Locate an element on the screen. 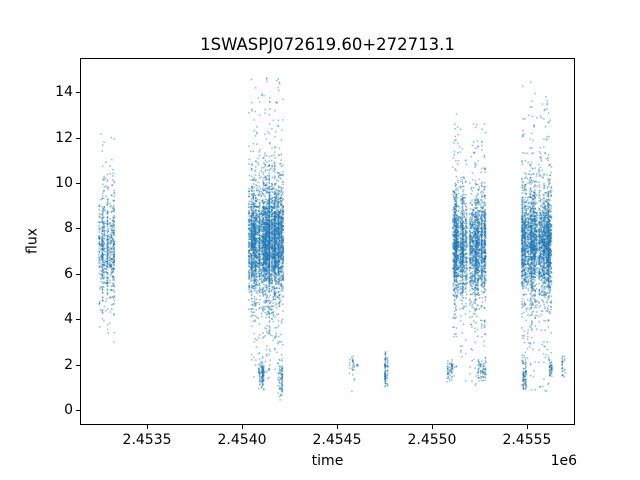  y-tick-label: 4 is located at coordinates (68, 319).